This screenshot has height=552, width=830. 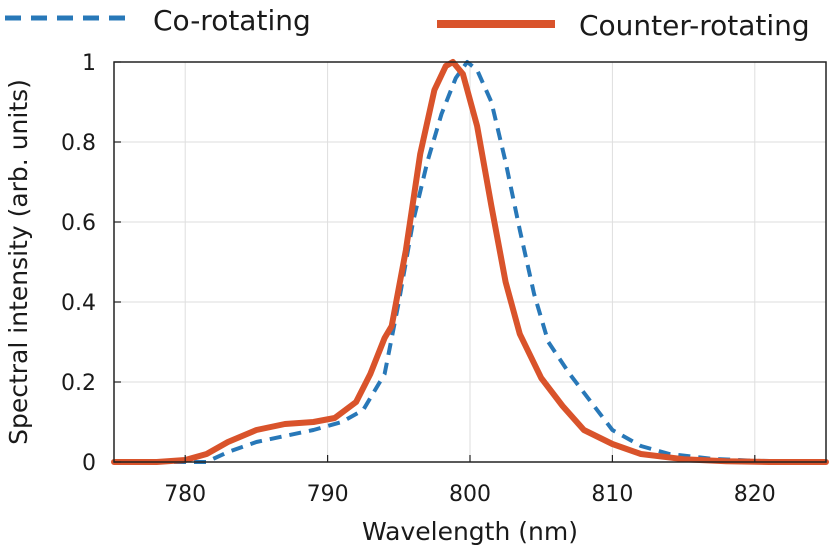 I want to click on x-axis-label: Wavelength (nm), so click(x=470, y=531).